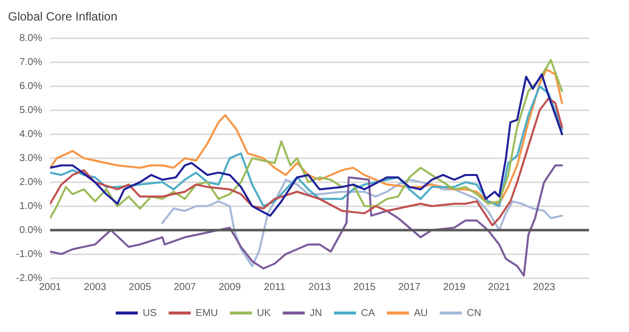 Image resolution: width=629 pixels, height=332 pixels. I want to click on x-tick-label: 2015, so click(364, 287).